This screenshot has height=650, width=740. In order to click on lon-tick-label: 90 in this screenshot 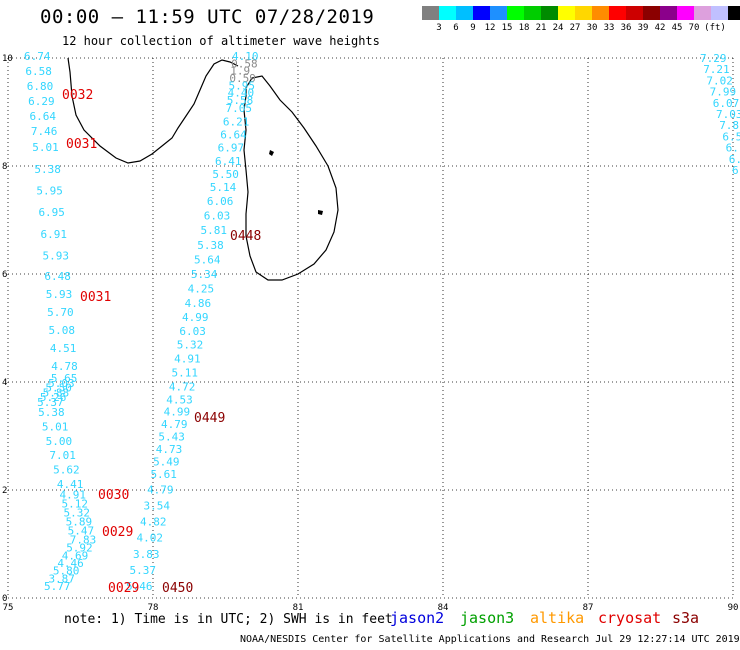, I will do `click(733, 608)`.